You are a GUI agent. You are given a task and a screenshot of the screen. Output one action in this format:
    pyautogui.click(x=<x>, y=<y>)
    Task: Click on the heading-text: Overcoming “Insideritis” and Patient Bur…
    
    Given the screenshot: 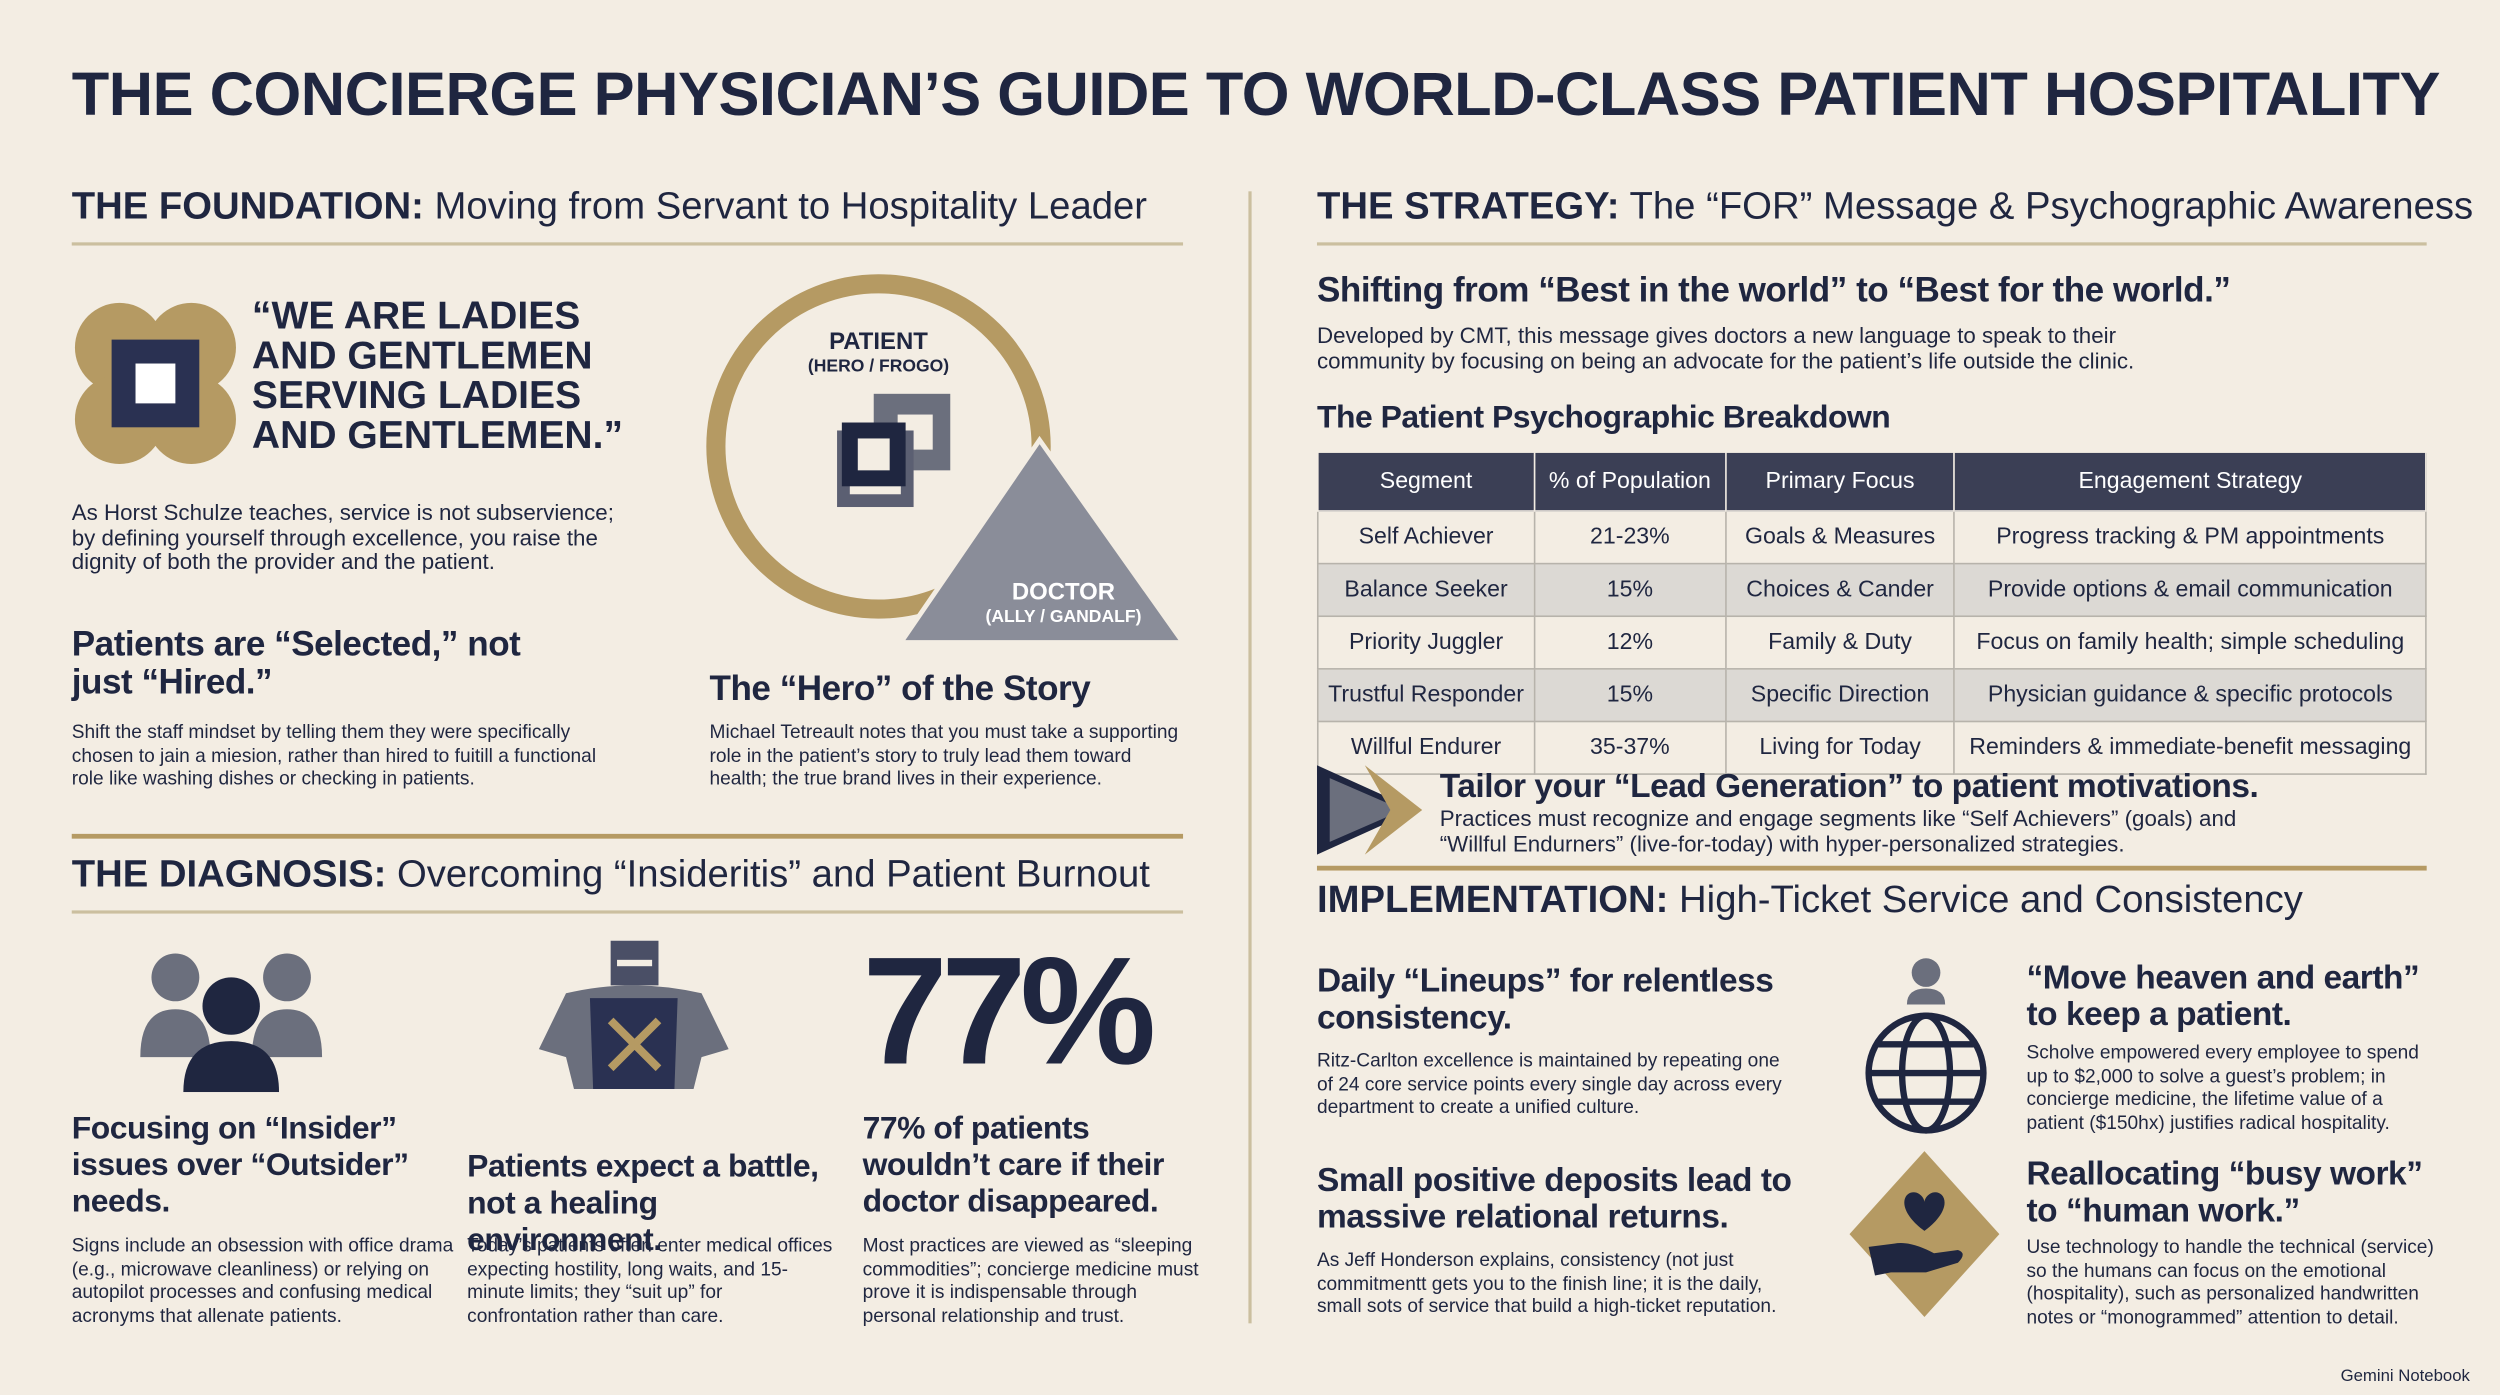 What is the action you would take?
    pyautogui.click(x=773, y=875)
    